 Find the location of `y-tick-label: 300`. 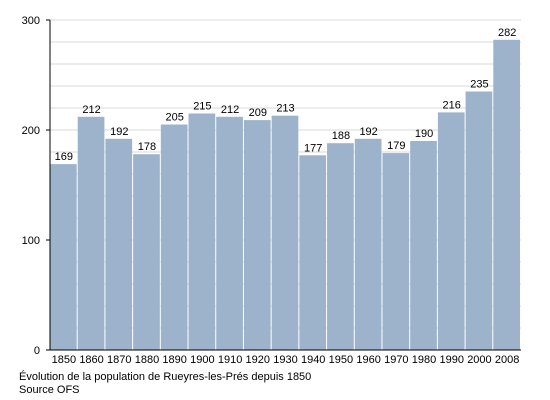

y-tick-label: 300 is located at coordinates (31, 21).